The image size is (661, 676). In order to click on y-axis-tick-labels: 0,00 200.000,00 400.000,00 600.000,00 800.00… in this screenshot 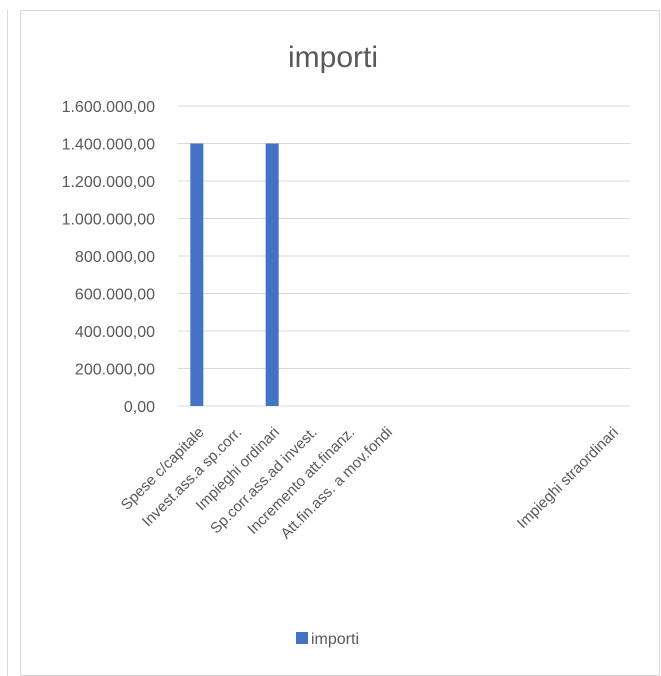, I will do `click(109, 257)`.